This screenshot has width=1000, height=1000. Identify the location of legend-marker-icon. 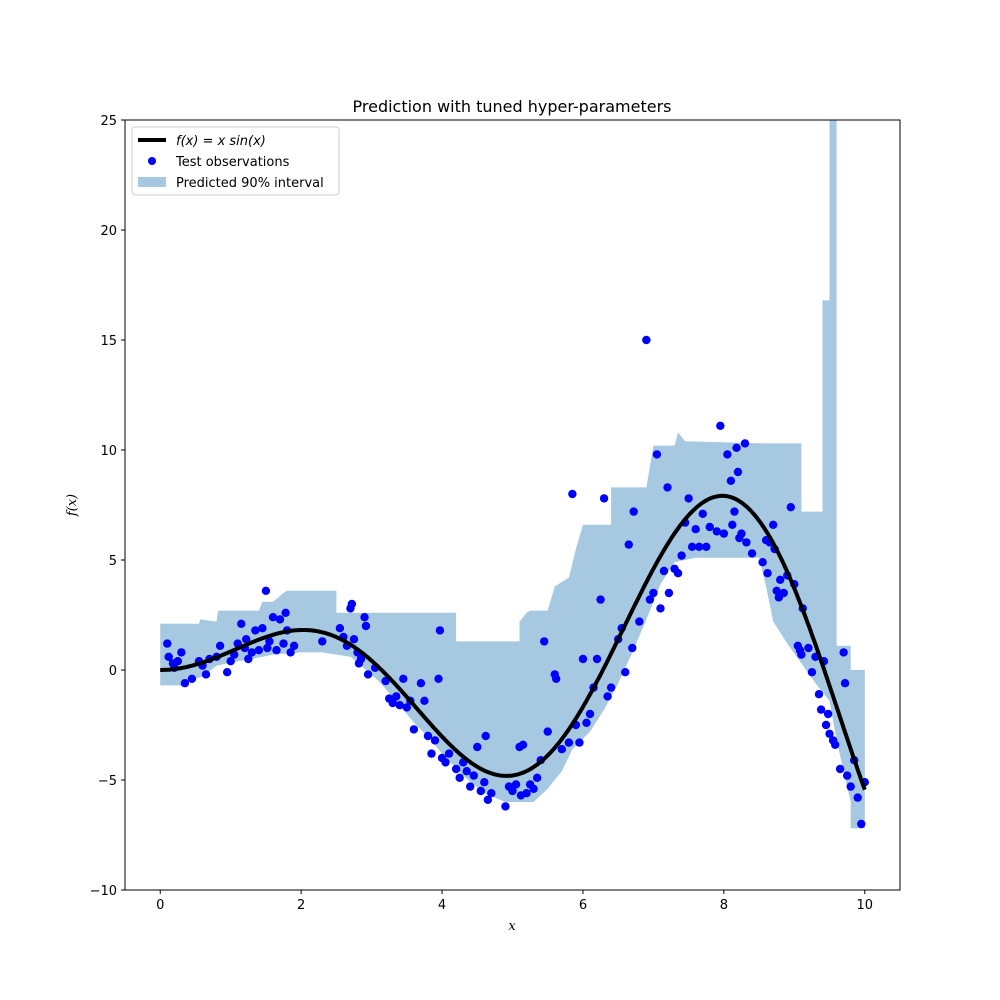
(152, 161).